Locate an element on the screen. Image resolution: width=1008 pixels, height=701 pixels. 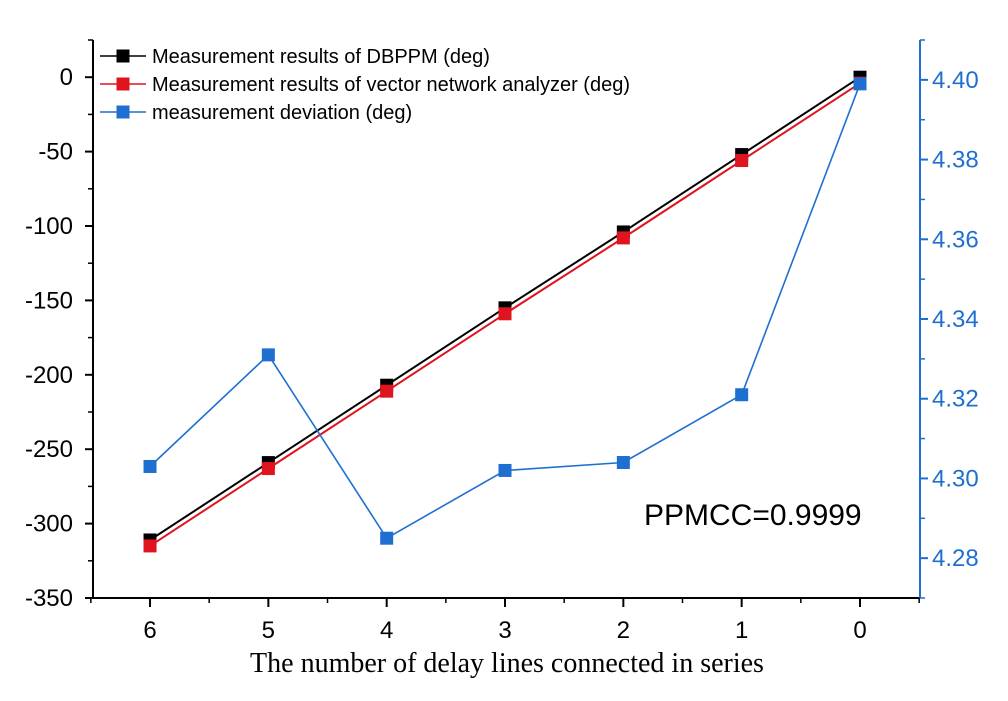
y-tick-label-right: 4.32 is located at coordinates (955, 399).